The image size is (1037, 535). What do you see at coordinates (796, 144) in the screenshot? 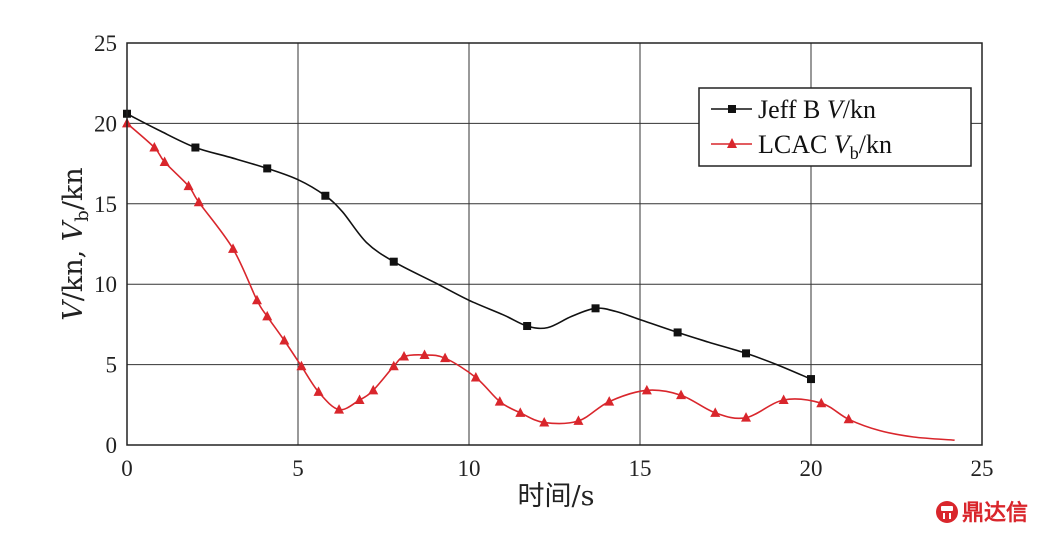
I see `legend-label-lcac-prefix: LCAC` at bounding box center [796, 144].